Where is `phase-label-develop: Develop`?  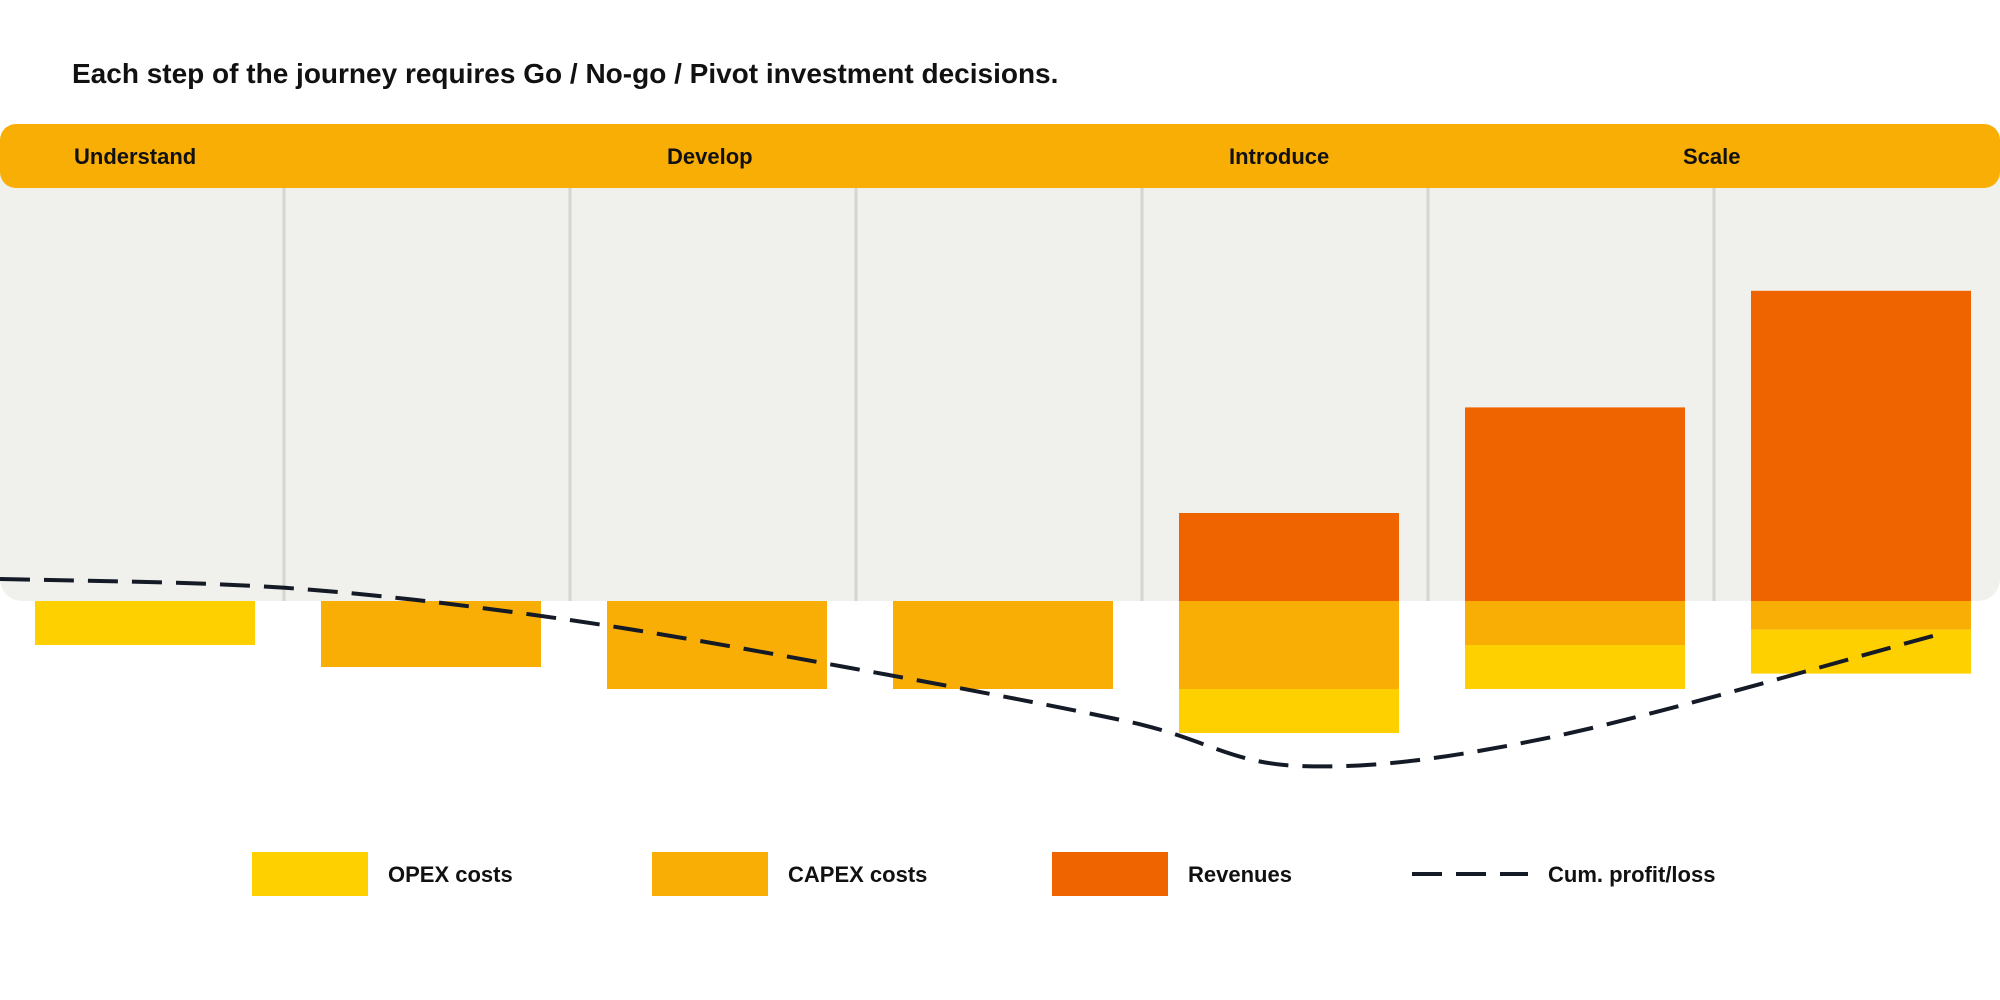 phase-label-develop: Develop is located at coordinates (710, 156).